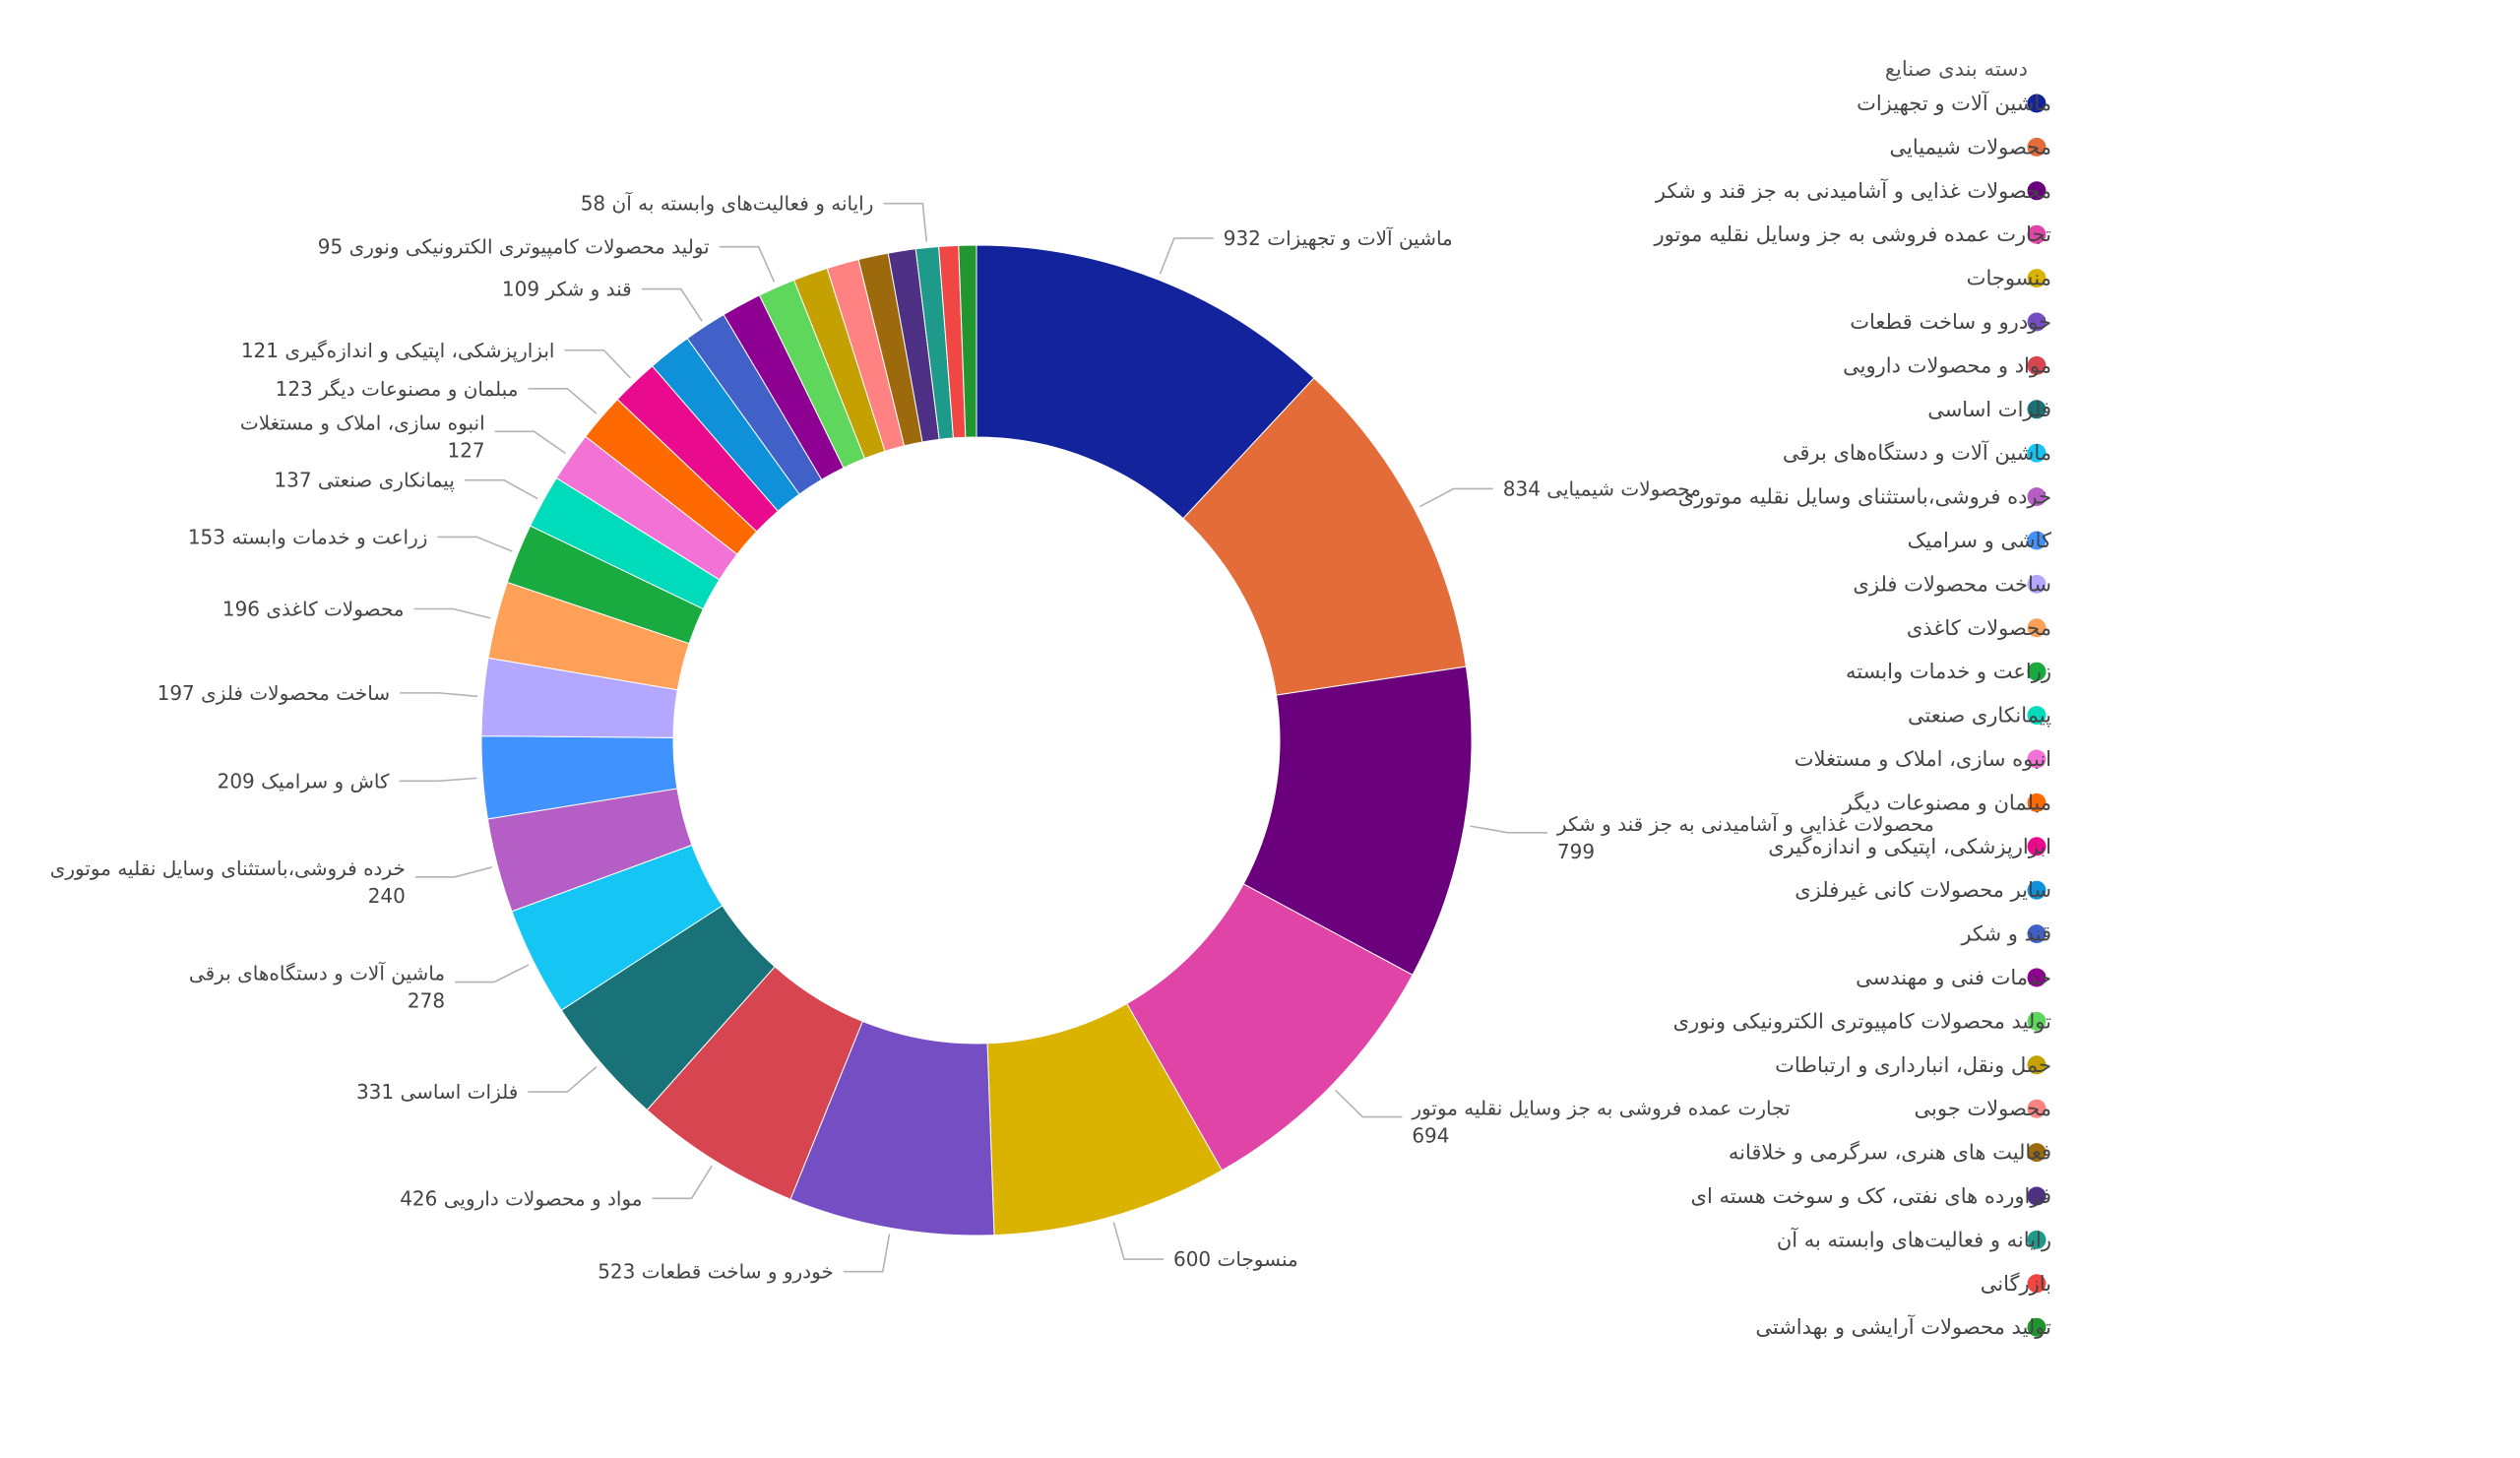  What do you see at coordinates (1979, 540) in the screenshot?
I see `legend-item-label: کاشی و سرامیک` at bounding box center [1979, 540].